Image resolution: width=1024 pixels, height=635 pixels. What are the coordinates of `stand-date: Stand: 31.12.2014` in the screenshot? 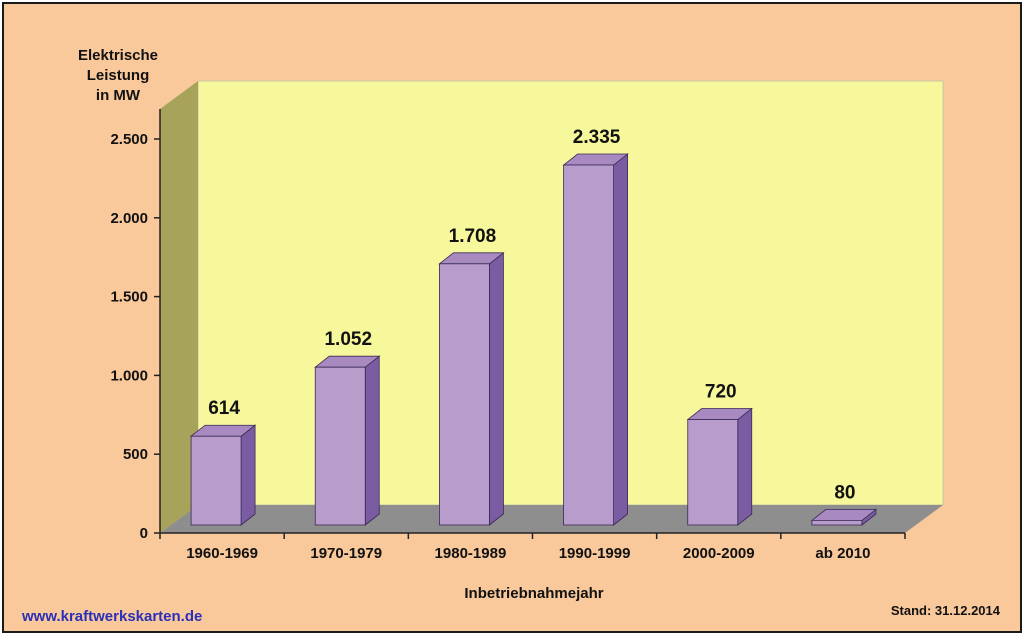 It's located at (946, 610).